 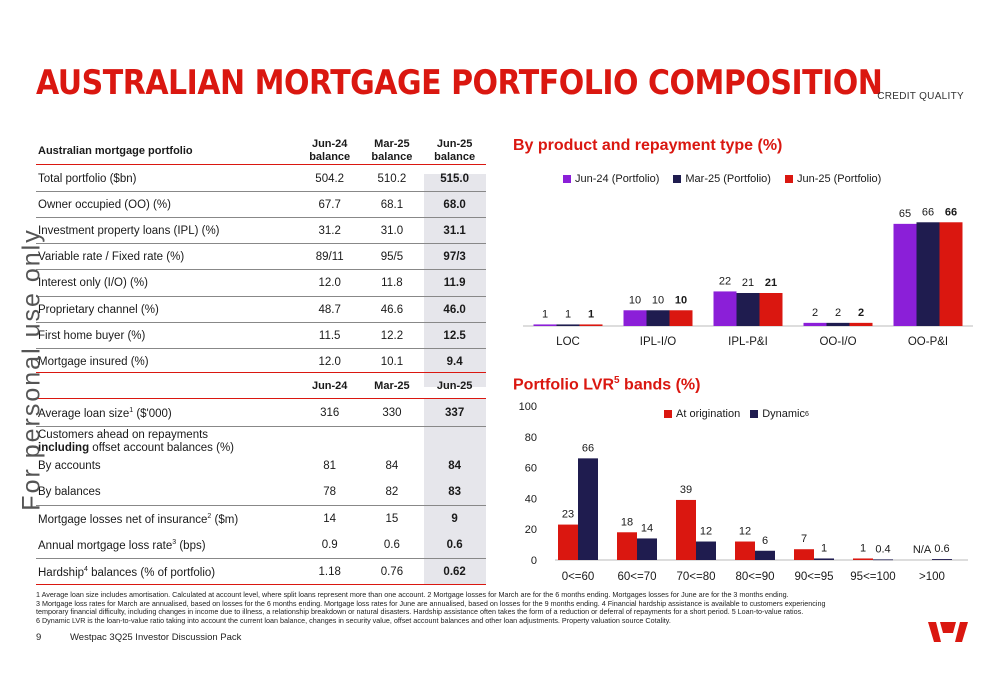 What do you see at coordinates (392, 335) in the screenshot?
I see `cell-mar25: 12.2` at bounding box center [392, 335].